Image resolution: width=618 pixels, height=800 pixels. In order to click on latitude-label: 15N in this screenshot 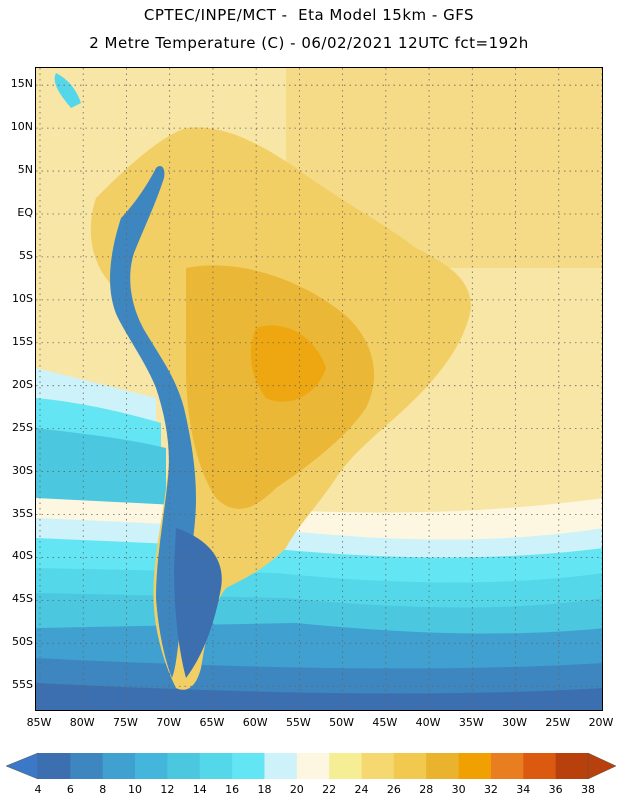, I will do `click(21, 84)`.